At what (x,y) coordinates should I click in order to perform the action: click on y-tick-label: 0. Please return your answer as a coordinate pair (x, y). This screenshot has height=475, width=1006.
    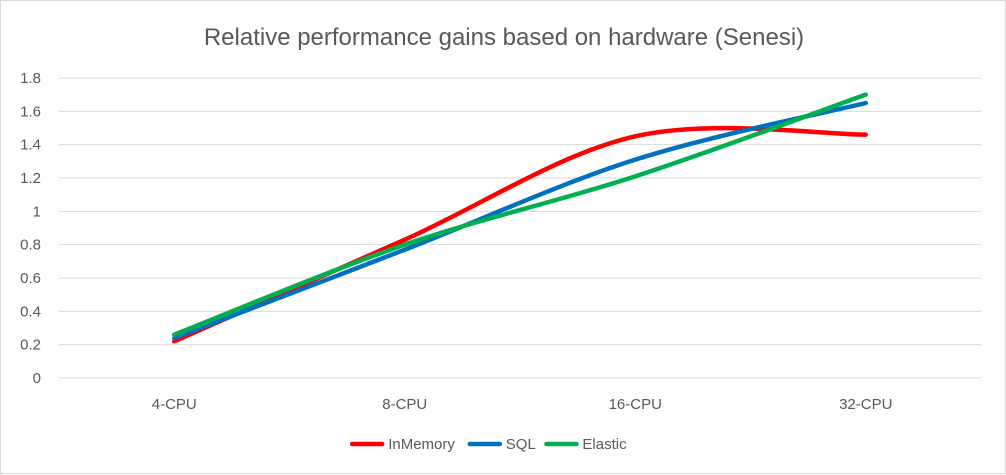
    Looking at the image, I should click on (37, 378).